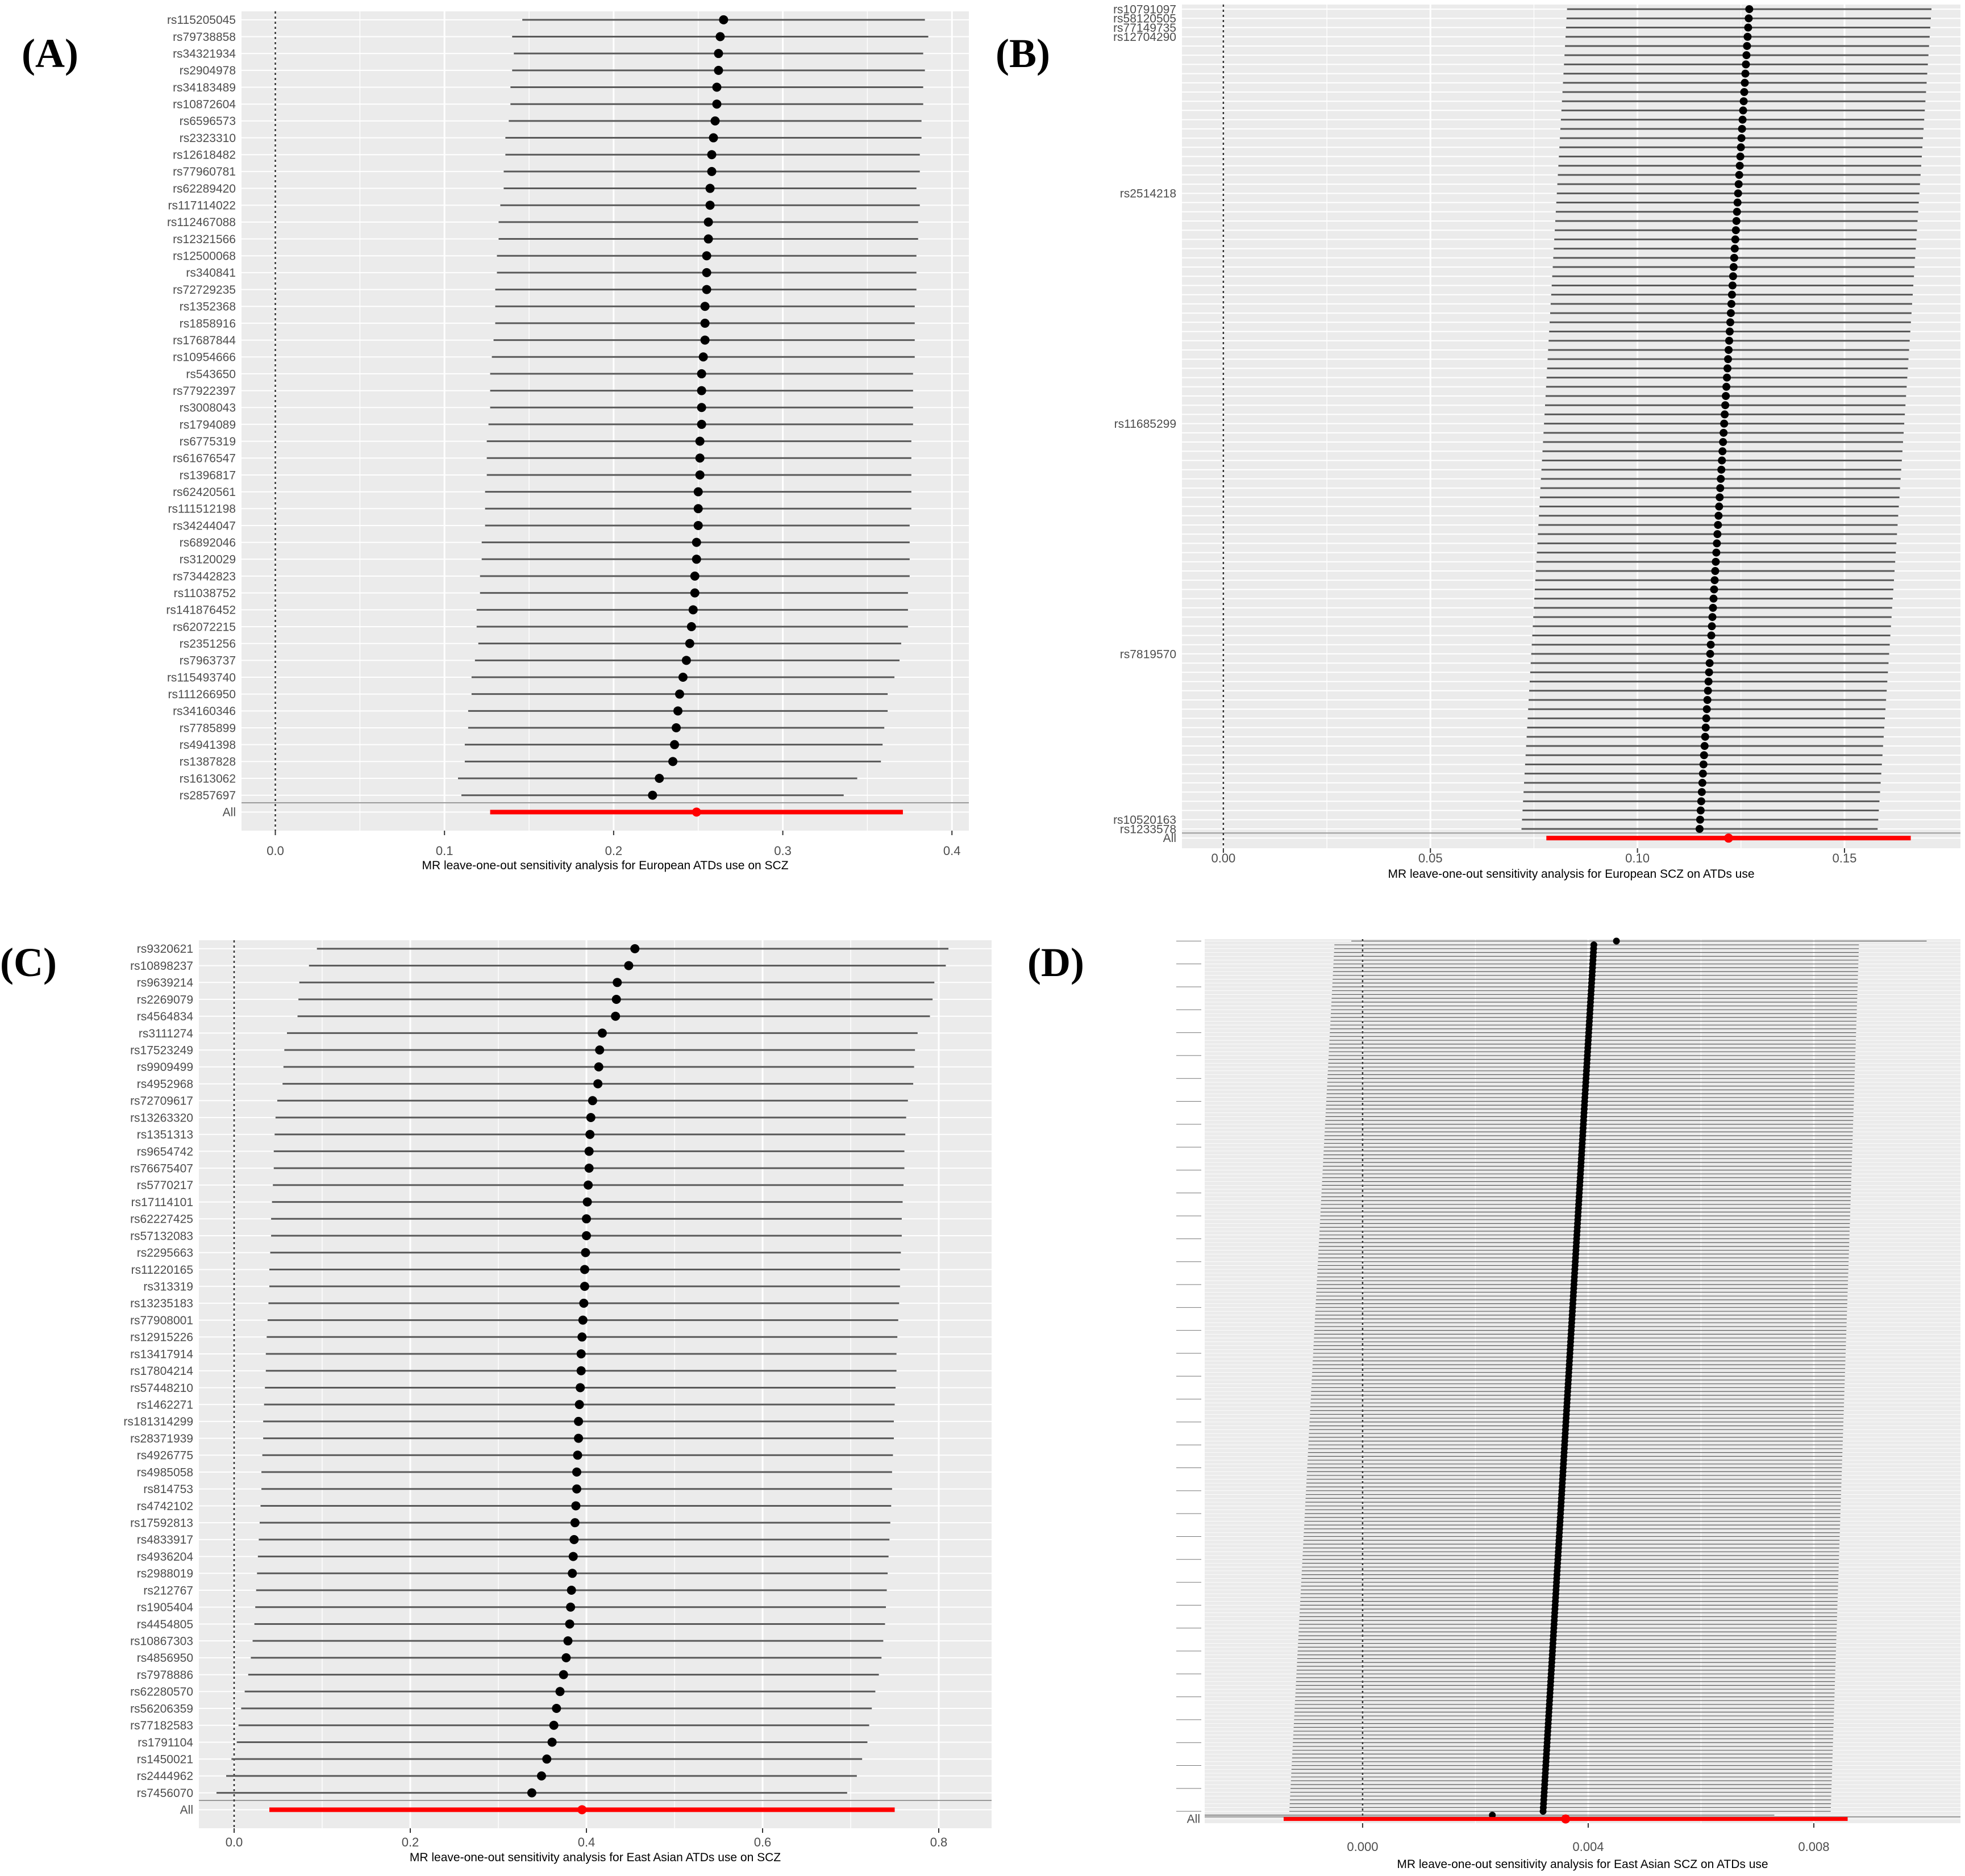 The image size is (1965, 1876). What do you see at coordinates (208, 138) in the screenshot?
I see `snp-label: rs2323310` at bounding box center [208, 138].